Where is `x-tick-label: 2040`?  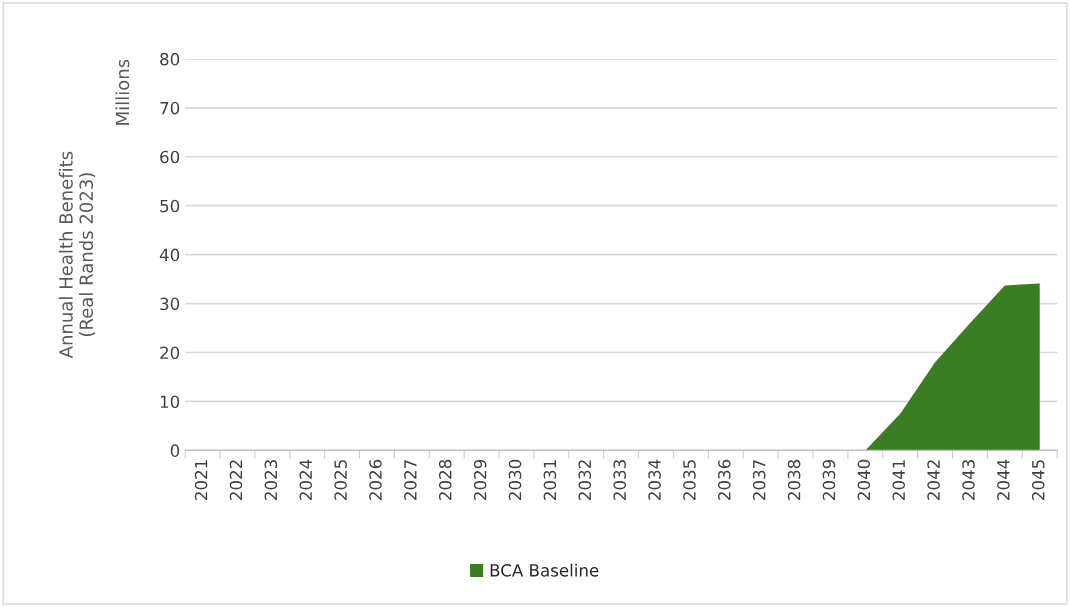
x-tick-label: 2040 is located at coordinates (864, 479).